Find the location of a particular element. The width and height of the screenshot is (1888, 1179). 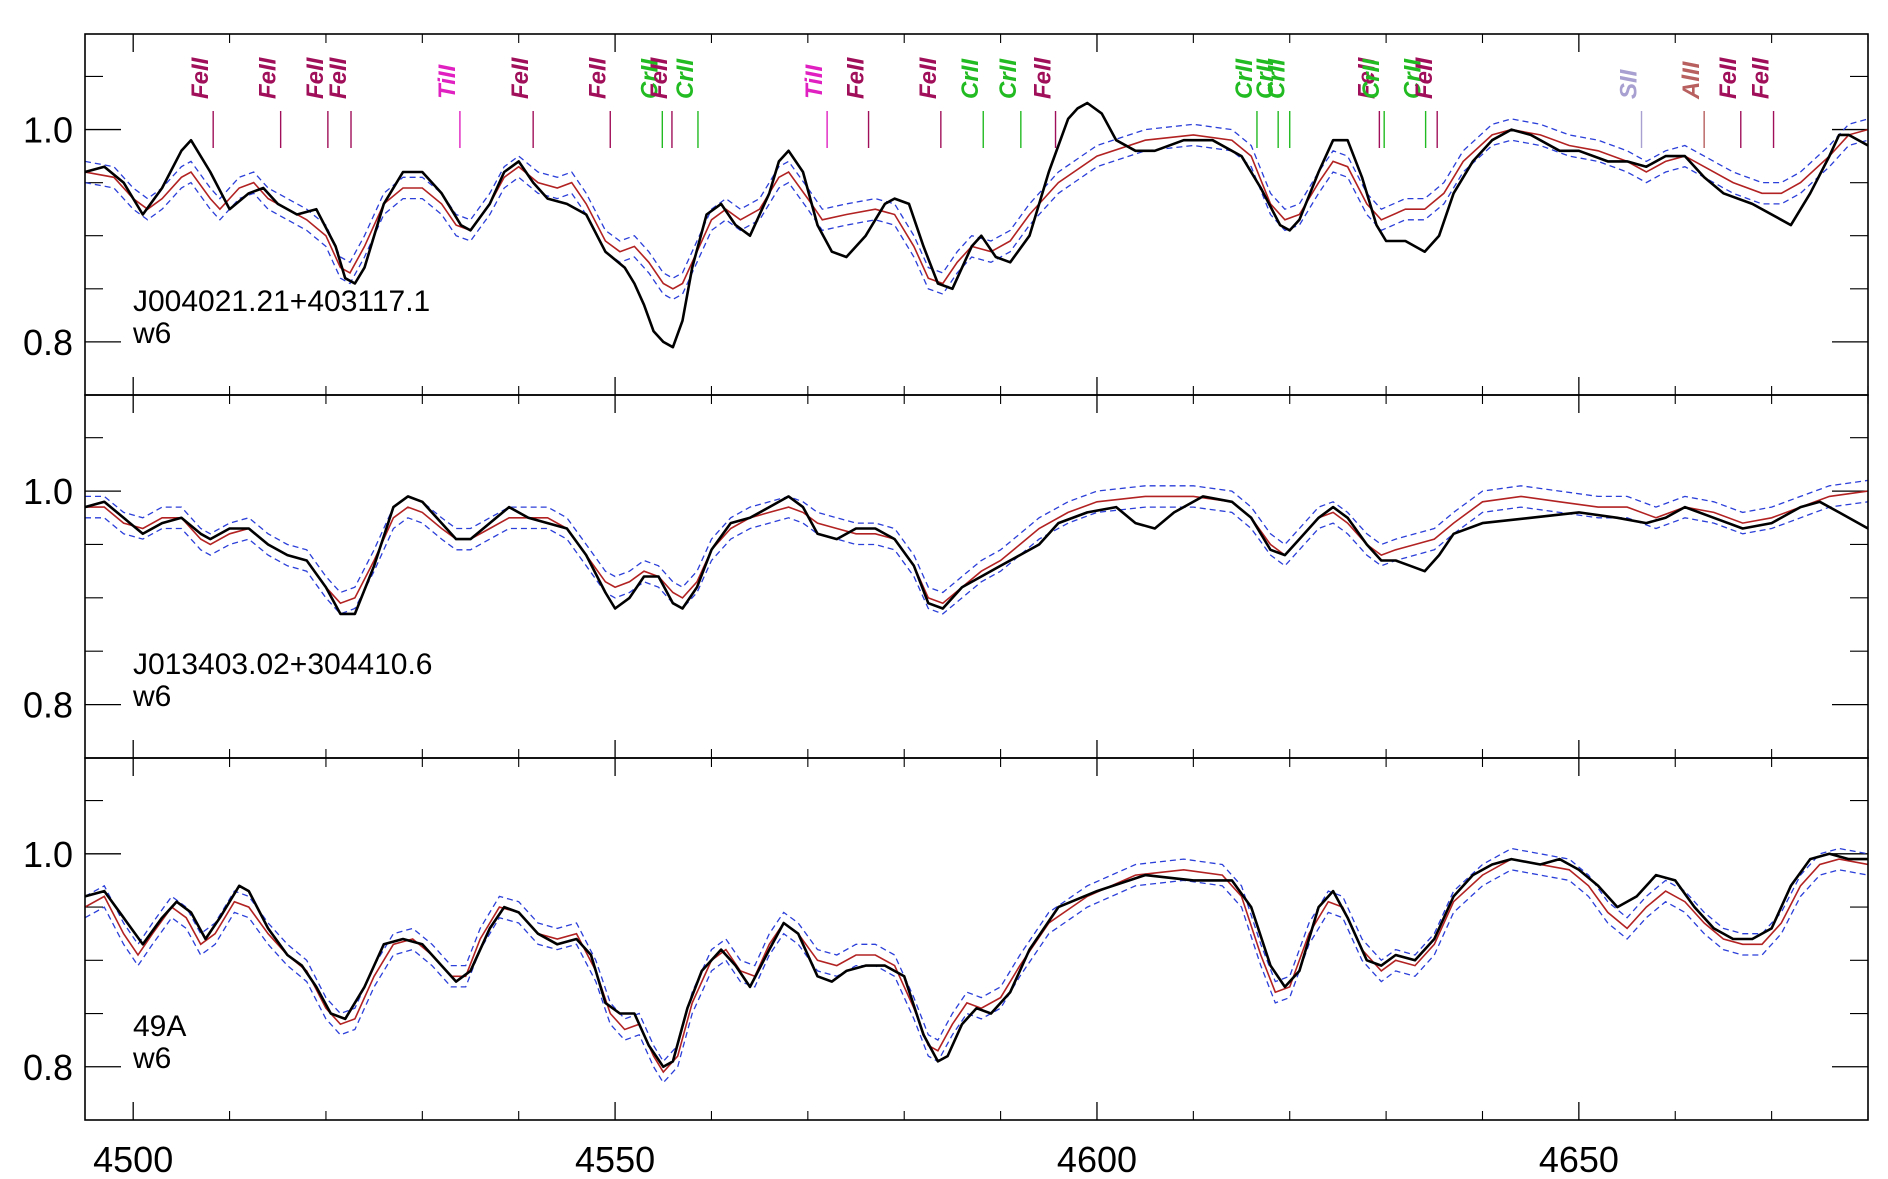

observed-spectrum-line is located at coordinates (976, 555).